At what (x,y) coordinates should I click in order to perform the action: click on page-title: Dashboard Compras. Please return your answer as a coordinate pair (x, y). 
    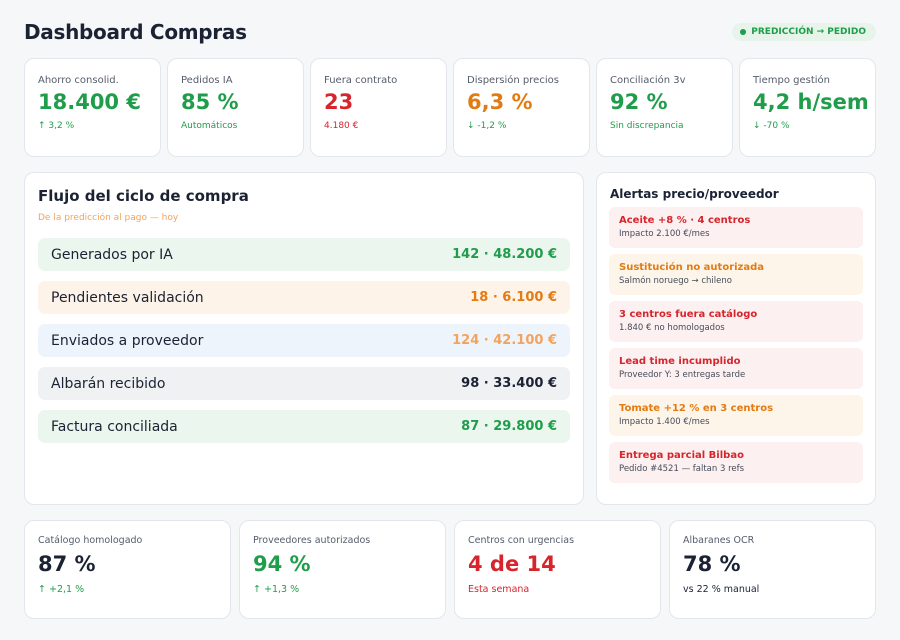
    Looking at the image, I should click on (135, 32).